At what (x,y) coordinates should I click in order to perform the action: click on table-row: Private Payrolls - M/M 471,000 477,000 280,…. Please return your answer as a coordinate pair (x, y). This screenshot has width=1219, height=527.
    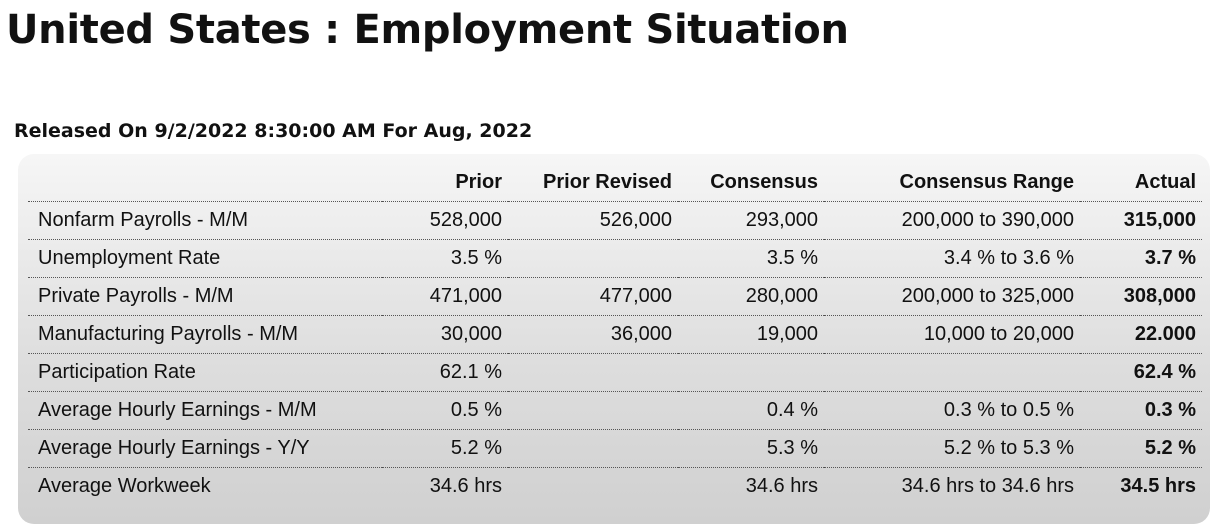
    Looking at the image, I should click on (615, 296).